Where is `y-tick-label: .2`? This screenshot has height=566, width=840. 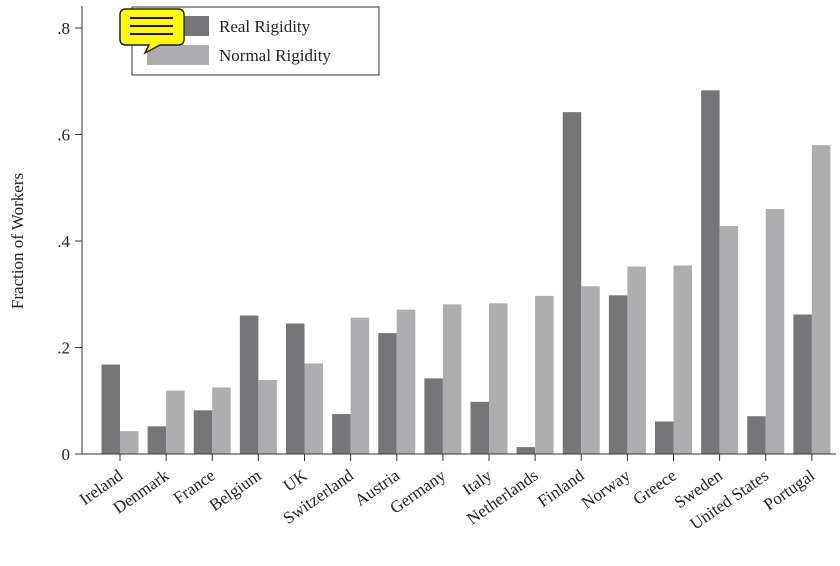
y-tick-label: .2 is located at coordinates (63, 348).